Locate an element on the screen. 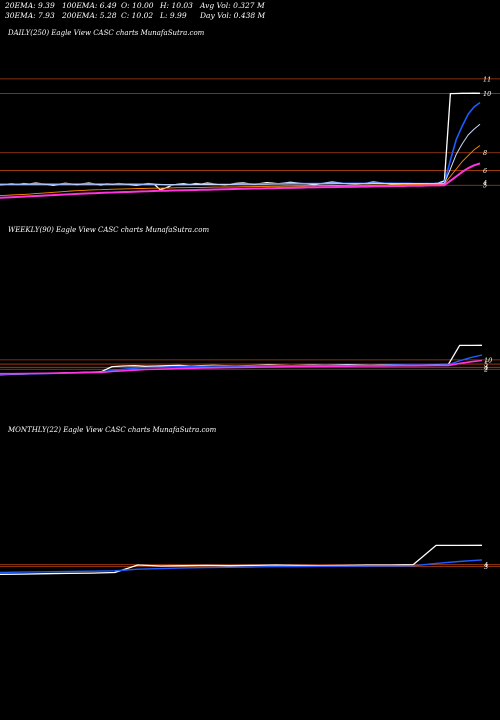  daily-tick-label-2: 8 is located at coordinates (485, 153).